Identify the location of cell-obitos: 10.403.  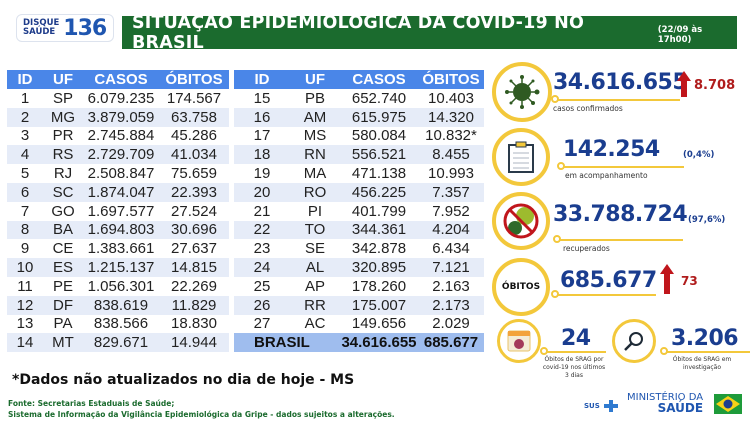
(451, 98).